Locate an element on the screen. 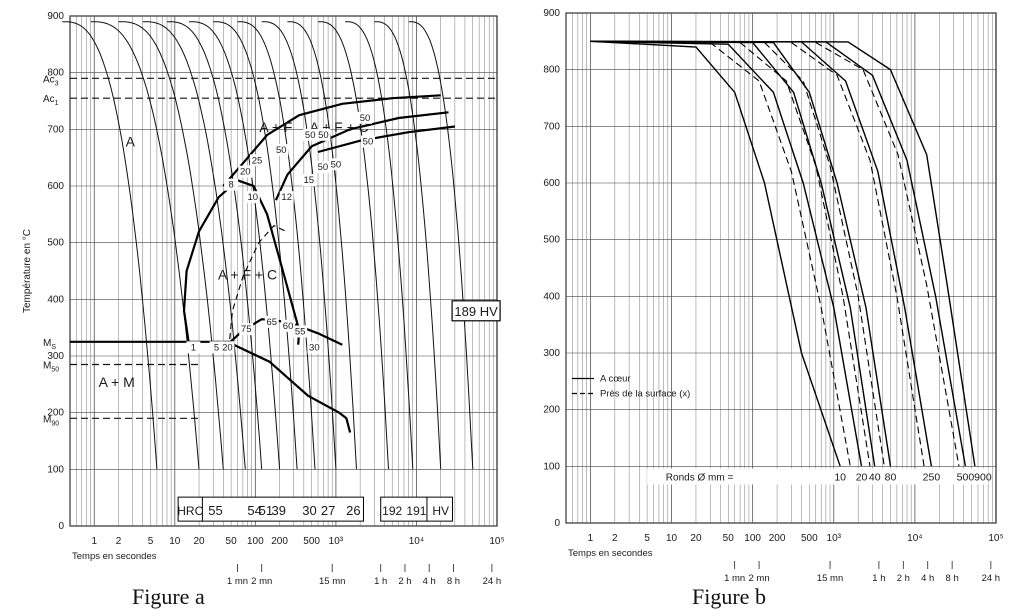 This screenshot has height=616, width=1021. a-y-tick-label: 800 is located at coordinates (55, 73).